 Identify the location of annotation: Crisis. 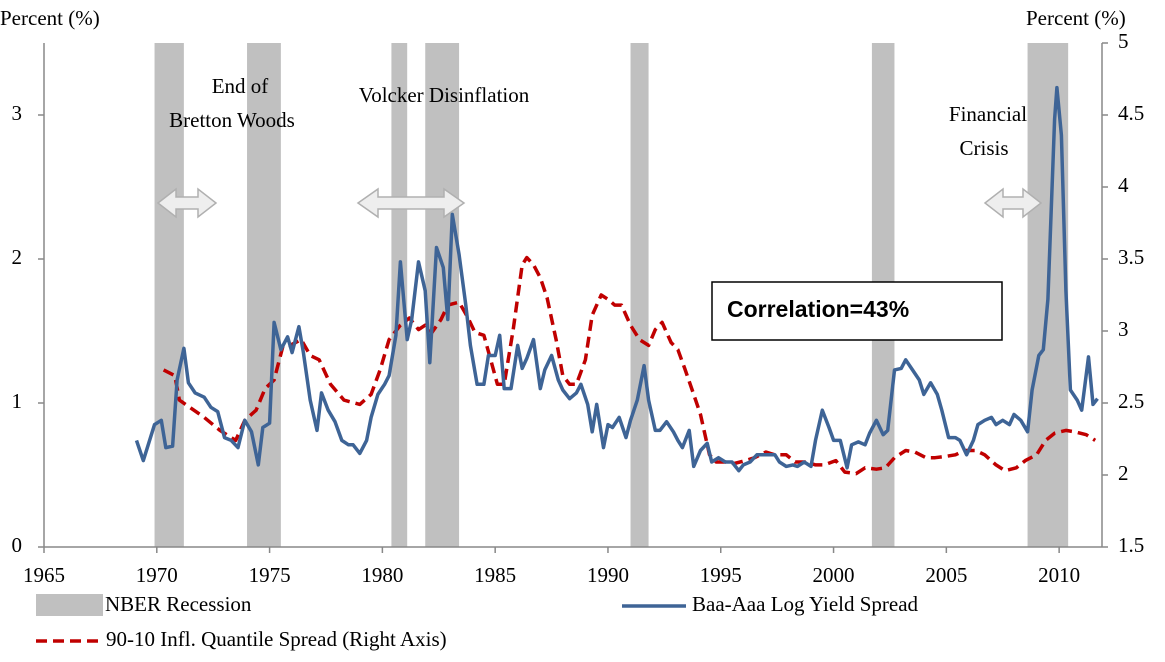
(983, 148).